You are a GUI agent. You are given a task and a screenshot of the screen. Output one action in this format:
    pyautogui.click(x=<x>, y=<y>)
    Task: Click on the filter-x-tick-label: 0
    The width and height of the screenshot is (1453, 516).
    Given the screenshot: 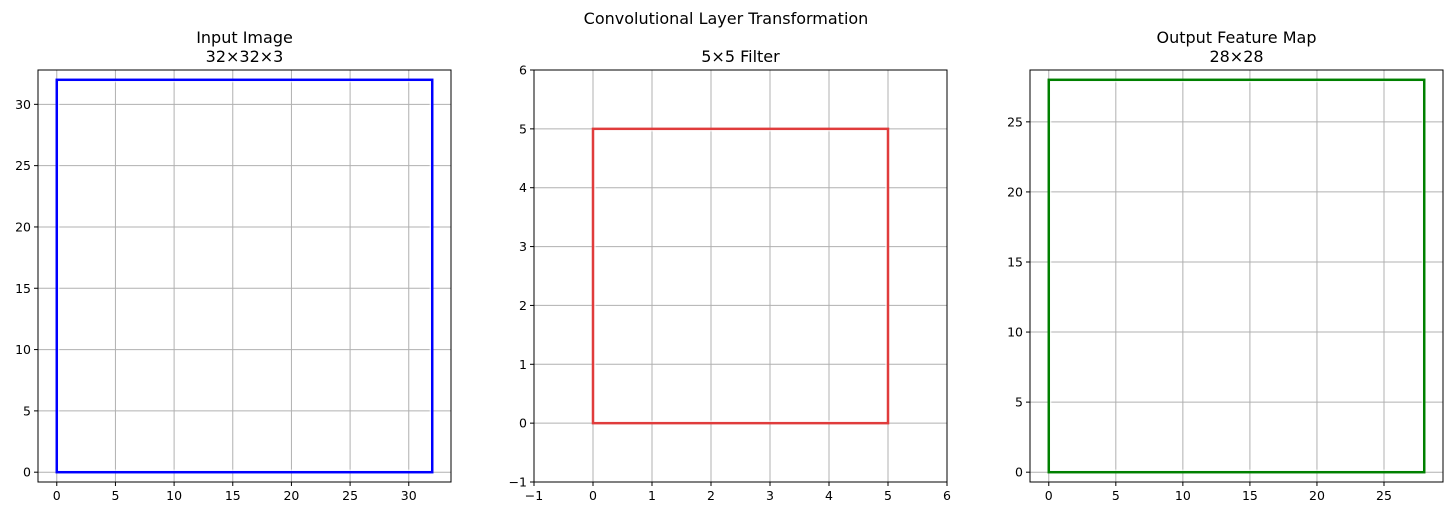 What is the action you would take?
    pyautogui.click(x=593, y=495)
    